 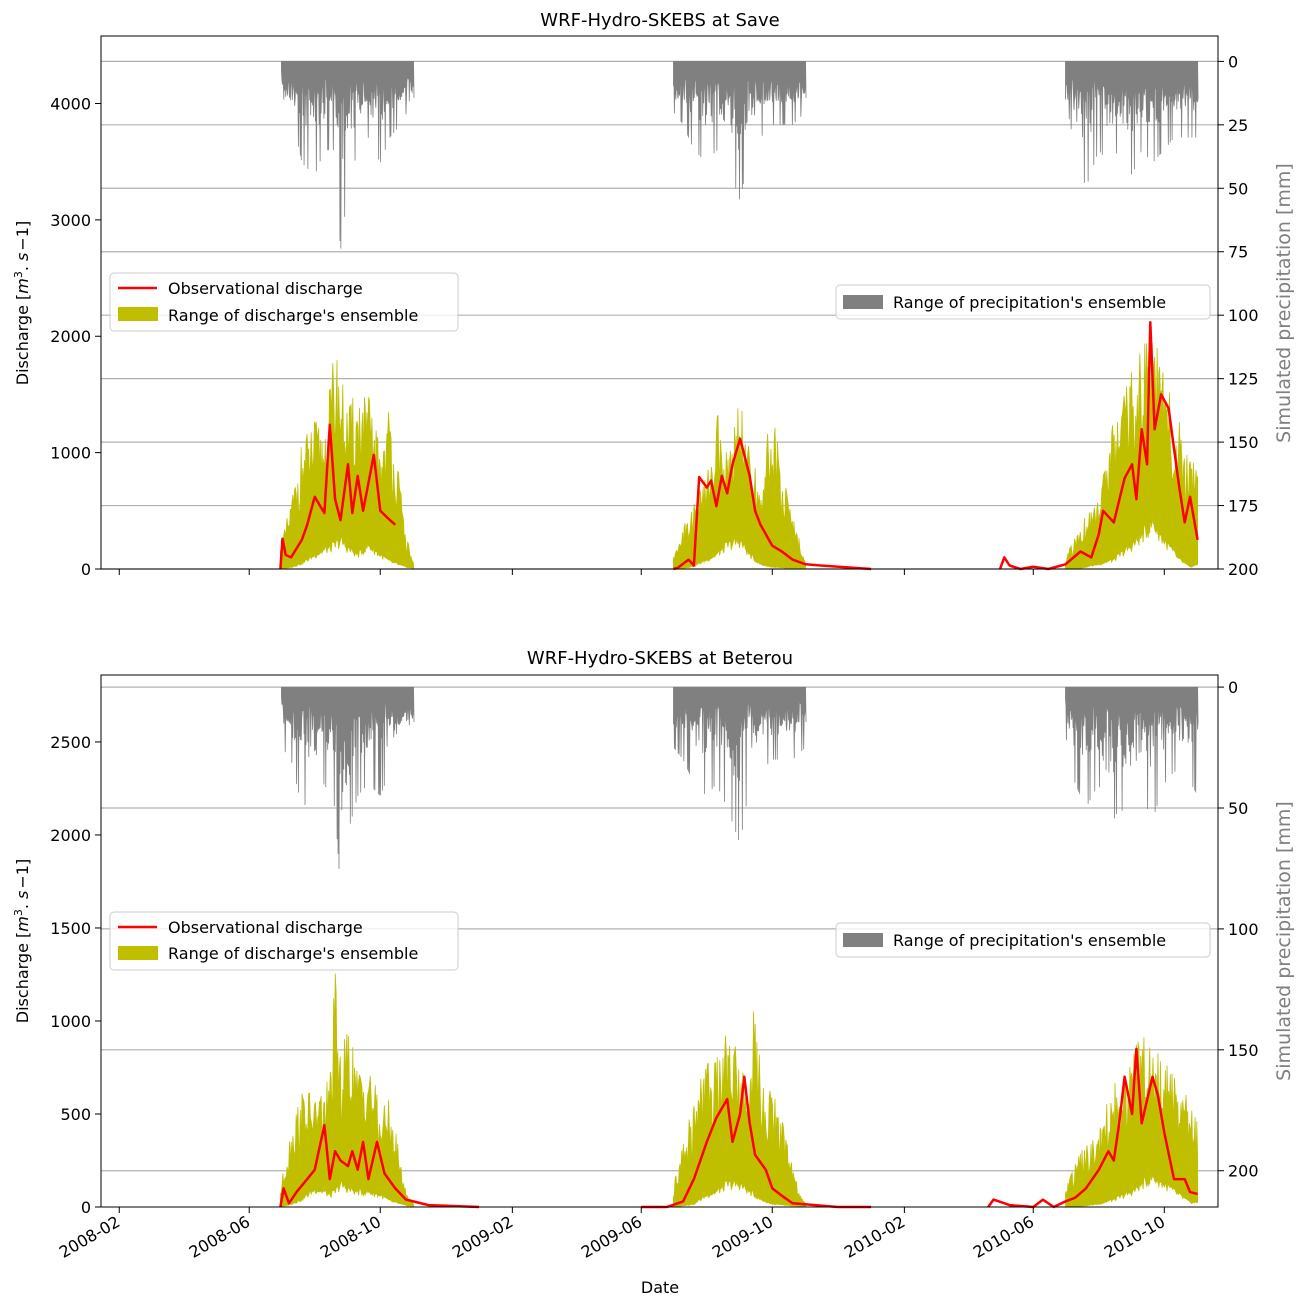 What do you see at coordinates (742, 1237) in the screenshot?
I see `x-tick-label: 2009-10` at bounding box center [742, 1237].